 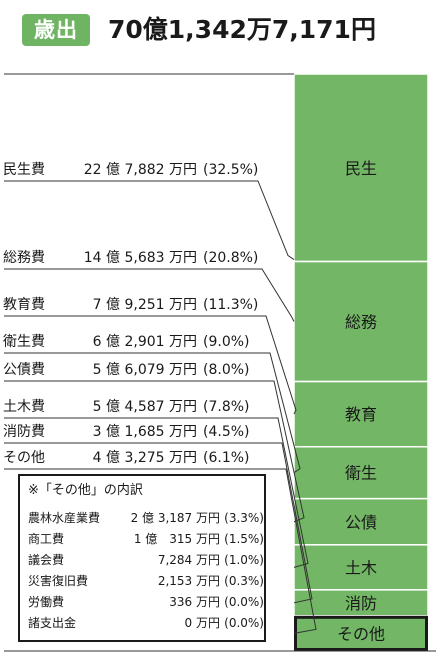 What do you see at coordinates (24, 170) in the screenshot?
I see `category-name: 民生費` at bounding box center [24, 170].